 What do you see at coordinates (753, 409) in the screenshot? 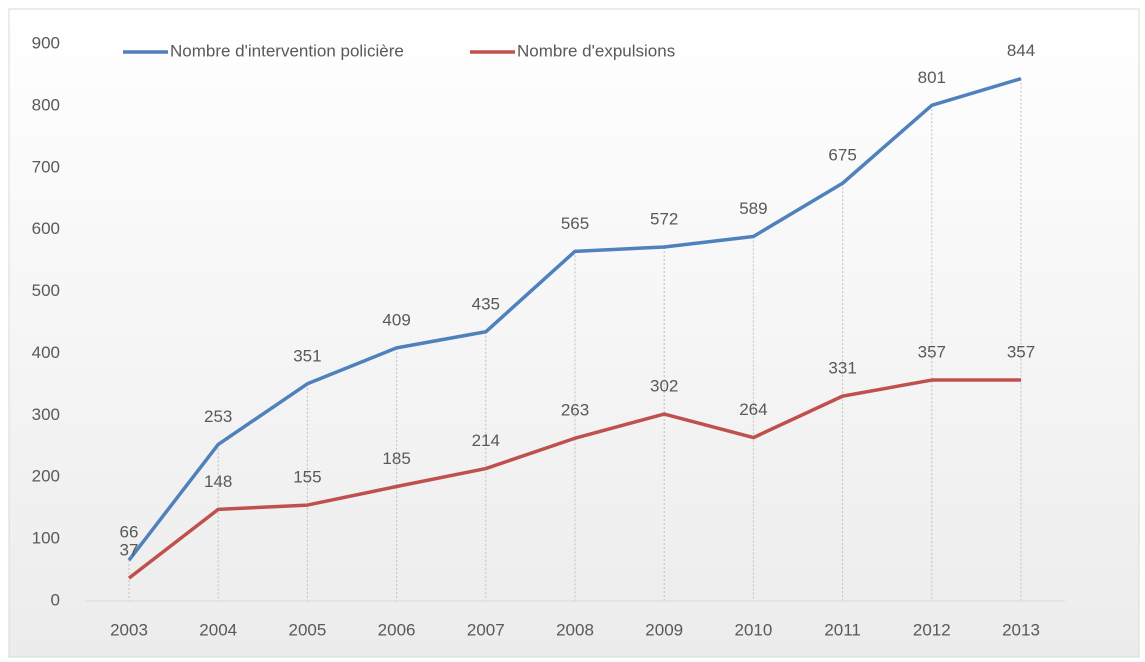
I see `data-label: 264` at bounding box center [753, 409].